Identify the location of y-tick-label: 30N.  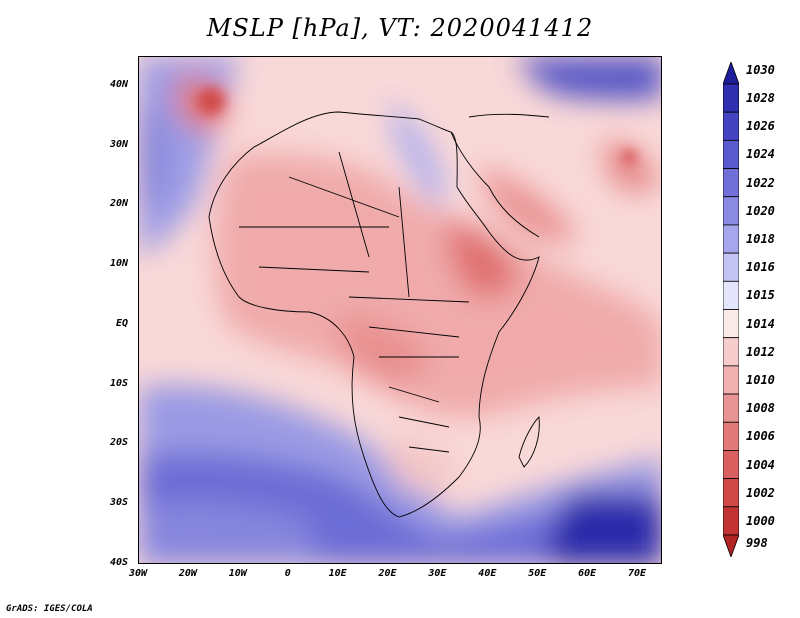
(118, 144).